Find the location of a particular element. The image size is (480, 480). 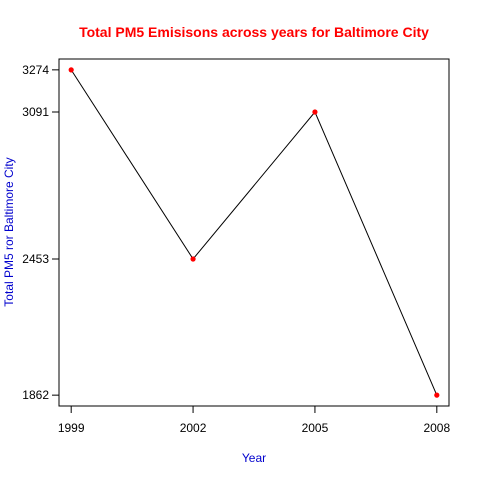

y-tick-label: 1862 is located at coordinates (35, 395).